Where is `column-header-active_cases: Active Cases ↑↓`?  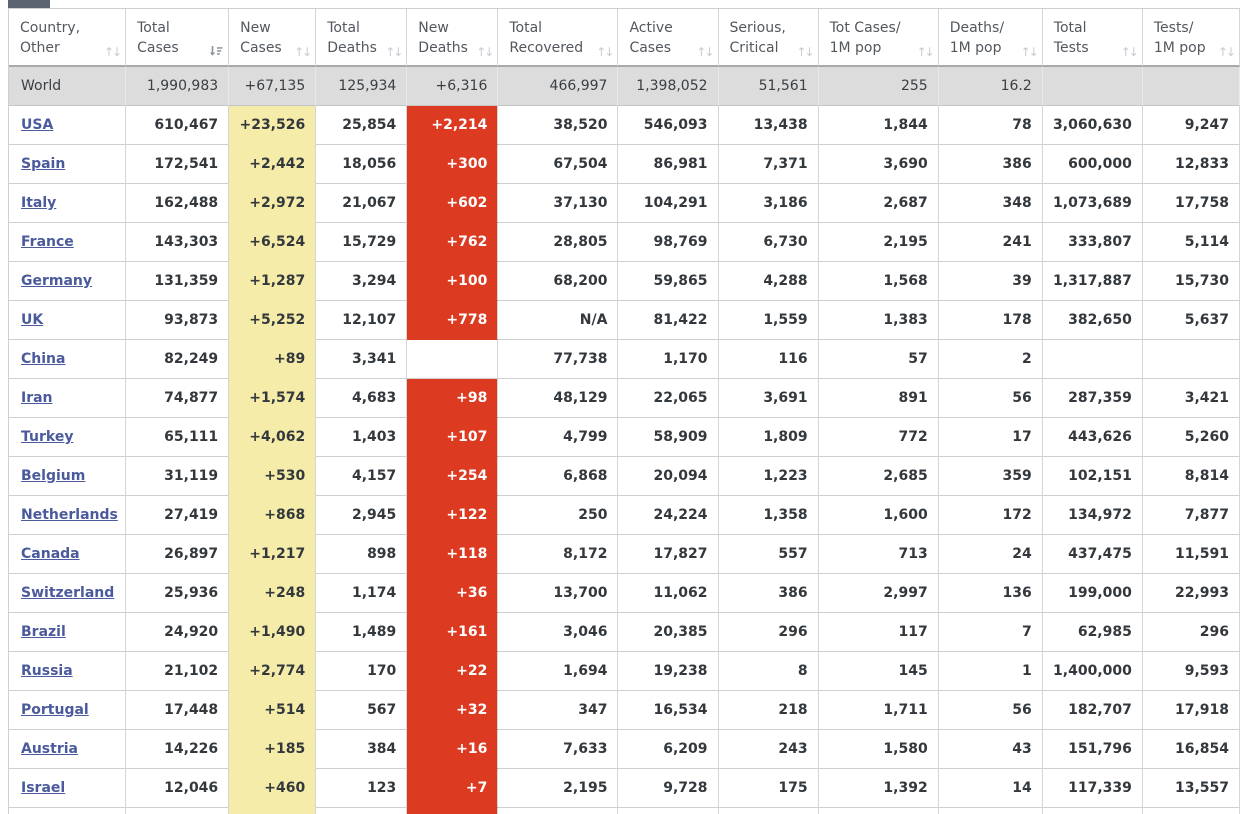 column-header-active_cases: Active Cases ↑↓ is located at coordinates (668, 38).